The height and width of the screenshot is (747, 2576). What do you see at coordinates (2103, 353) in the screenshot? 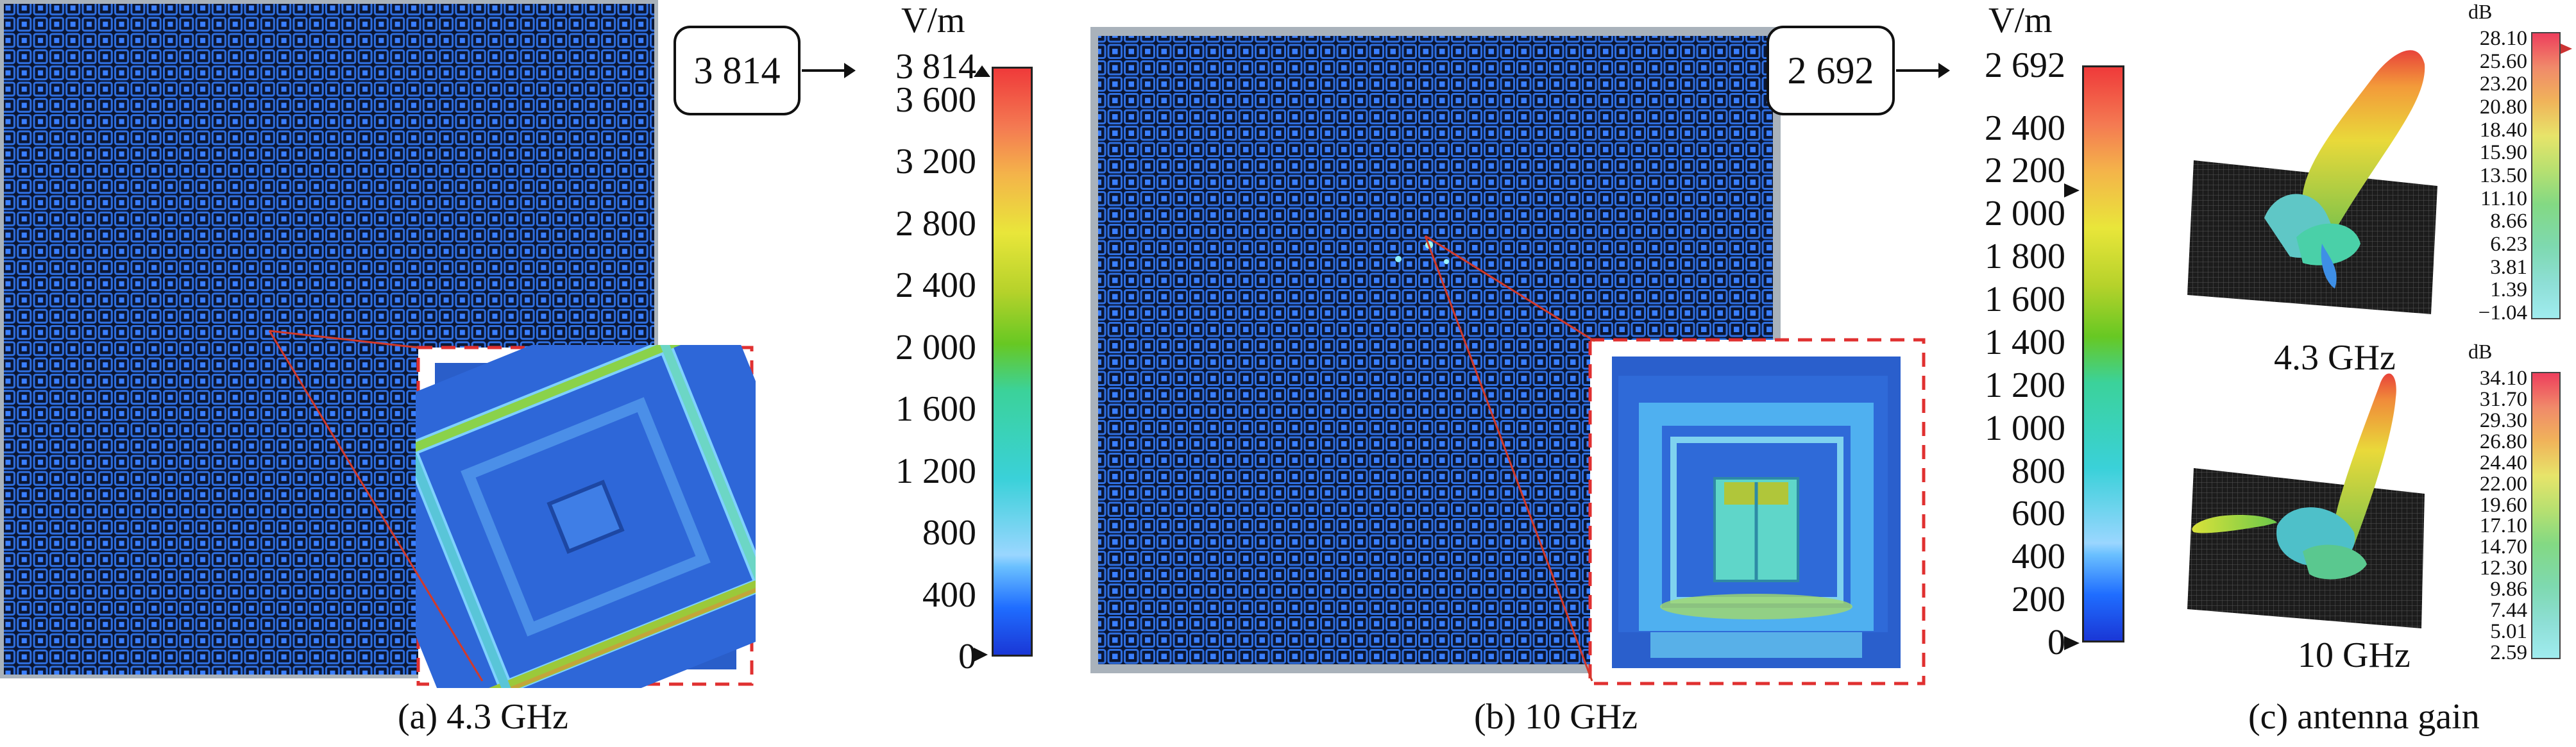
I see `colorbar-b` at bounding box center [2103, 353].